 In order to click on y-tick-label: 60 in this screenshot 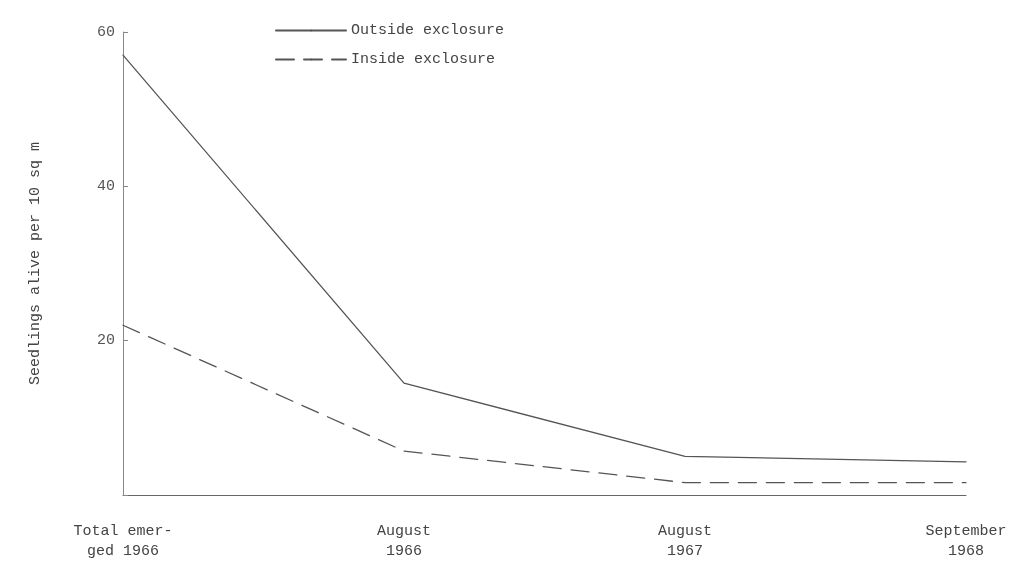, I will do `click(105, 32)`.